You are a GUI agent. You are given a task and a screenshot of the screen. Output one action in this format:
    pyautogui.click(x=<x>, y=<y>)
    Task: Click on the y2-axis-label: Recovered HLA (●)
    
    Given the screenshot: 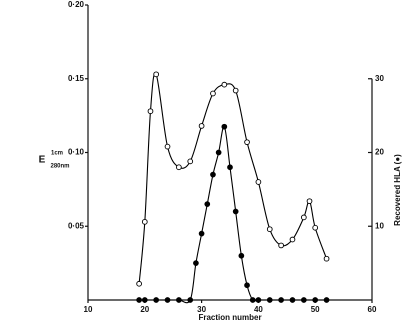 What is the action you would take?
    pyautogui.click(x=397, y=190)
    